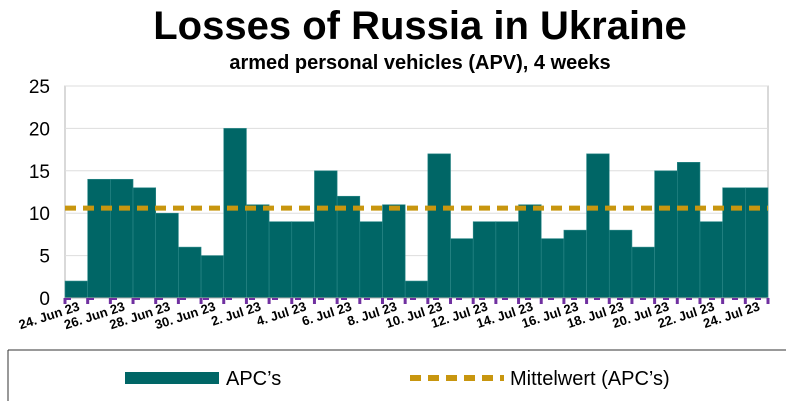  Describe the element at coordinates (39, 129) in the screenshot. I see `y-tick-label: 20` at that location.